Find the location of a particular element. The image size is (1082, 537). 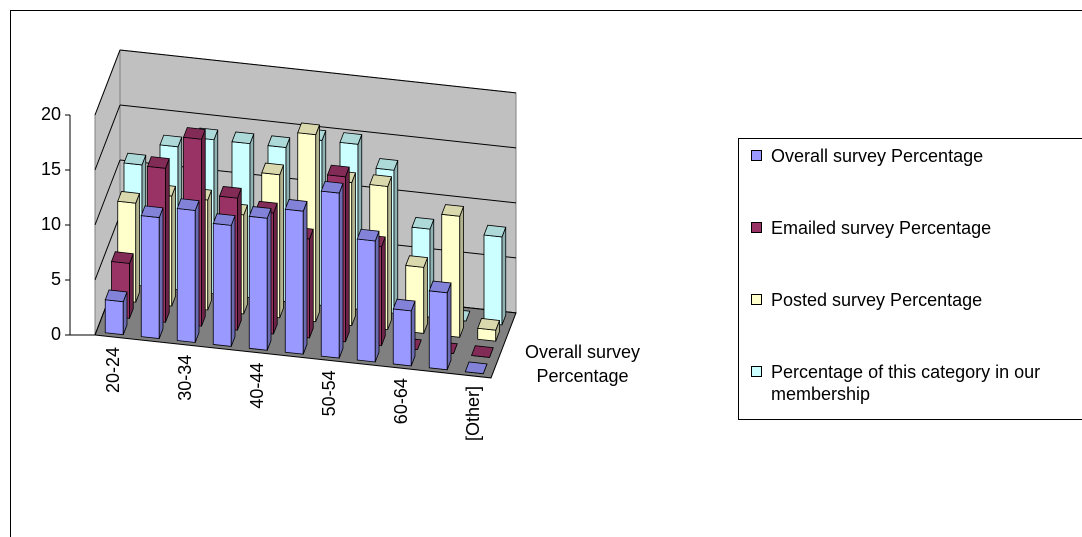

x-tick-label: 20-24 is located at coordinates (113, 370).